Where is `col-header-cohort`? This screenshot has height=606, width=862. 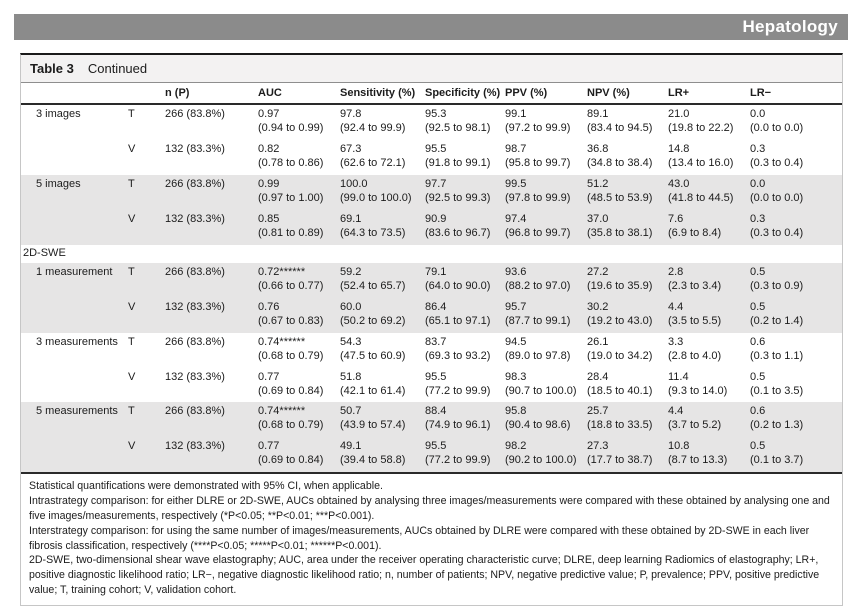
col-header-cohort is located at coordinates (144, 94).